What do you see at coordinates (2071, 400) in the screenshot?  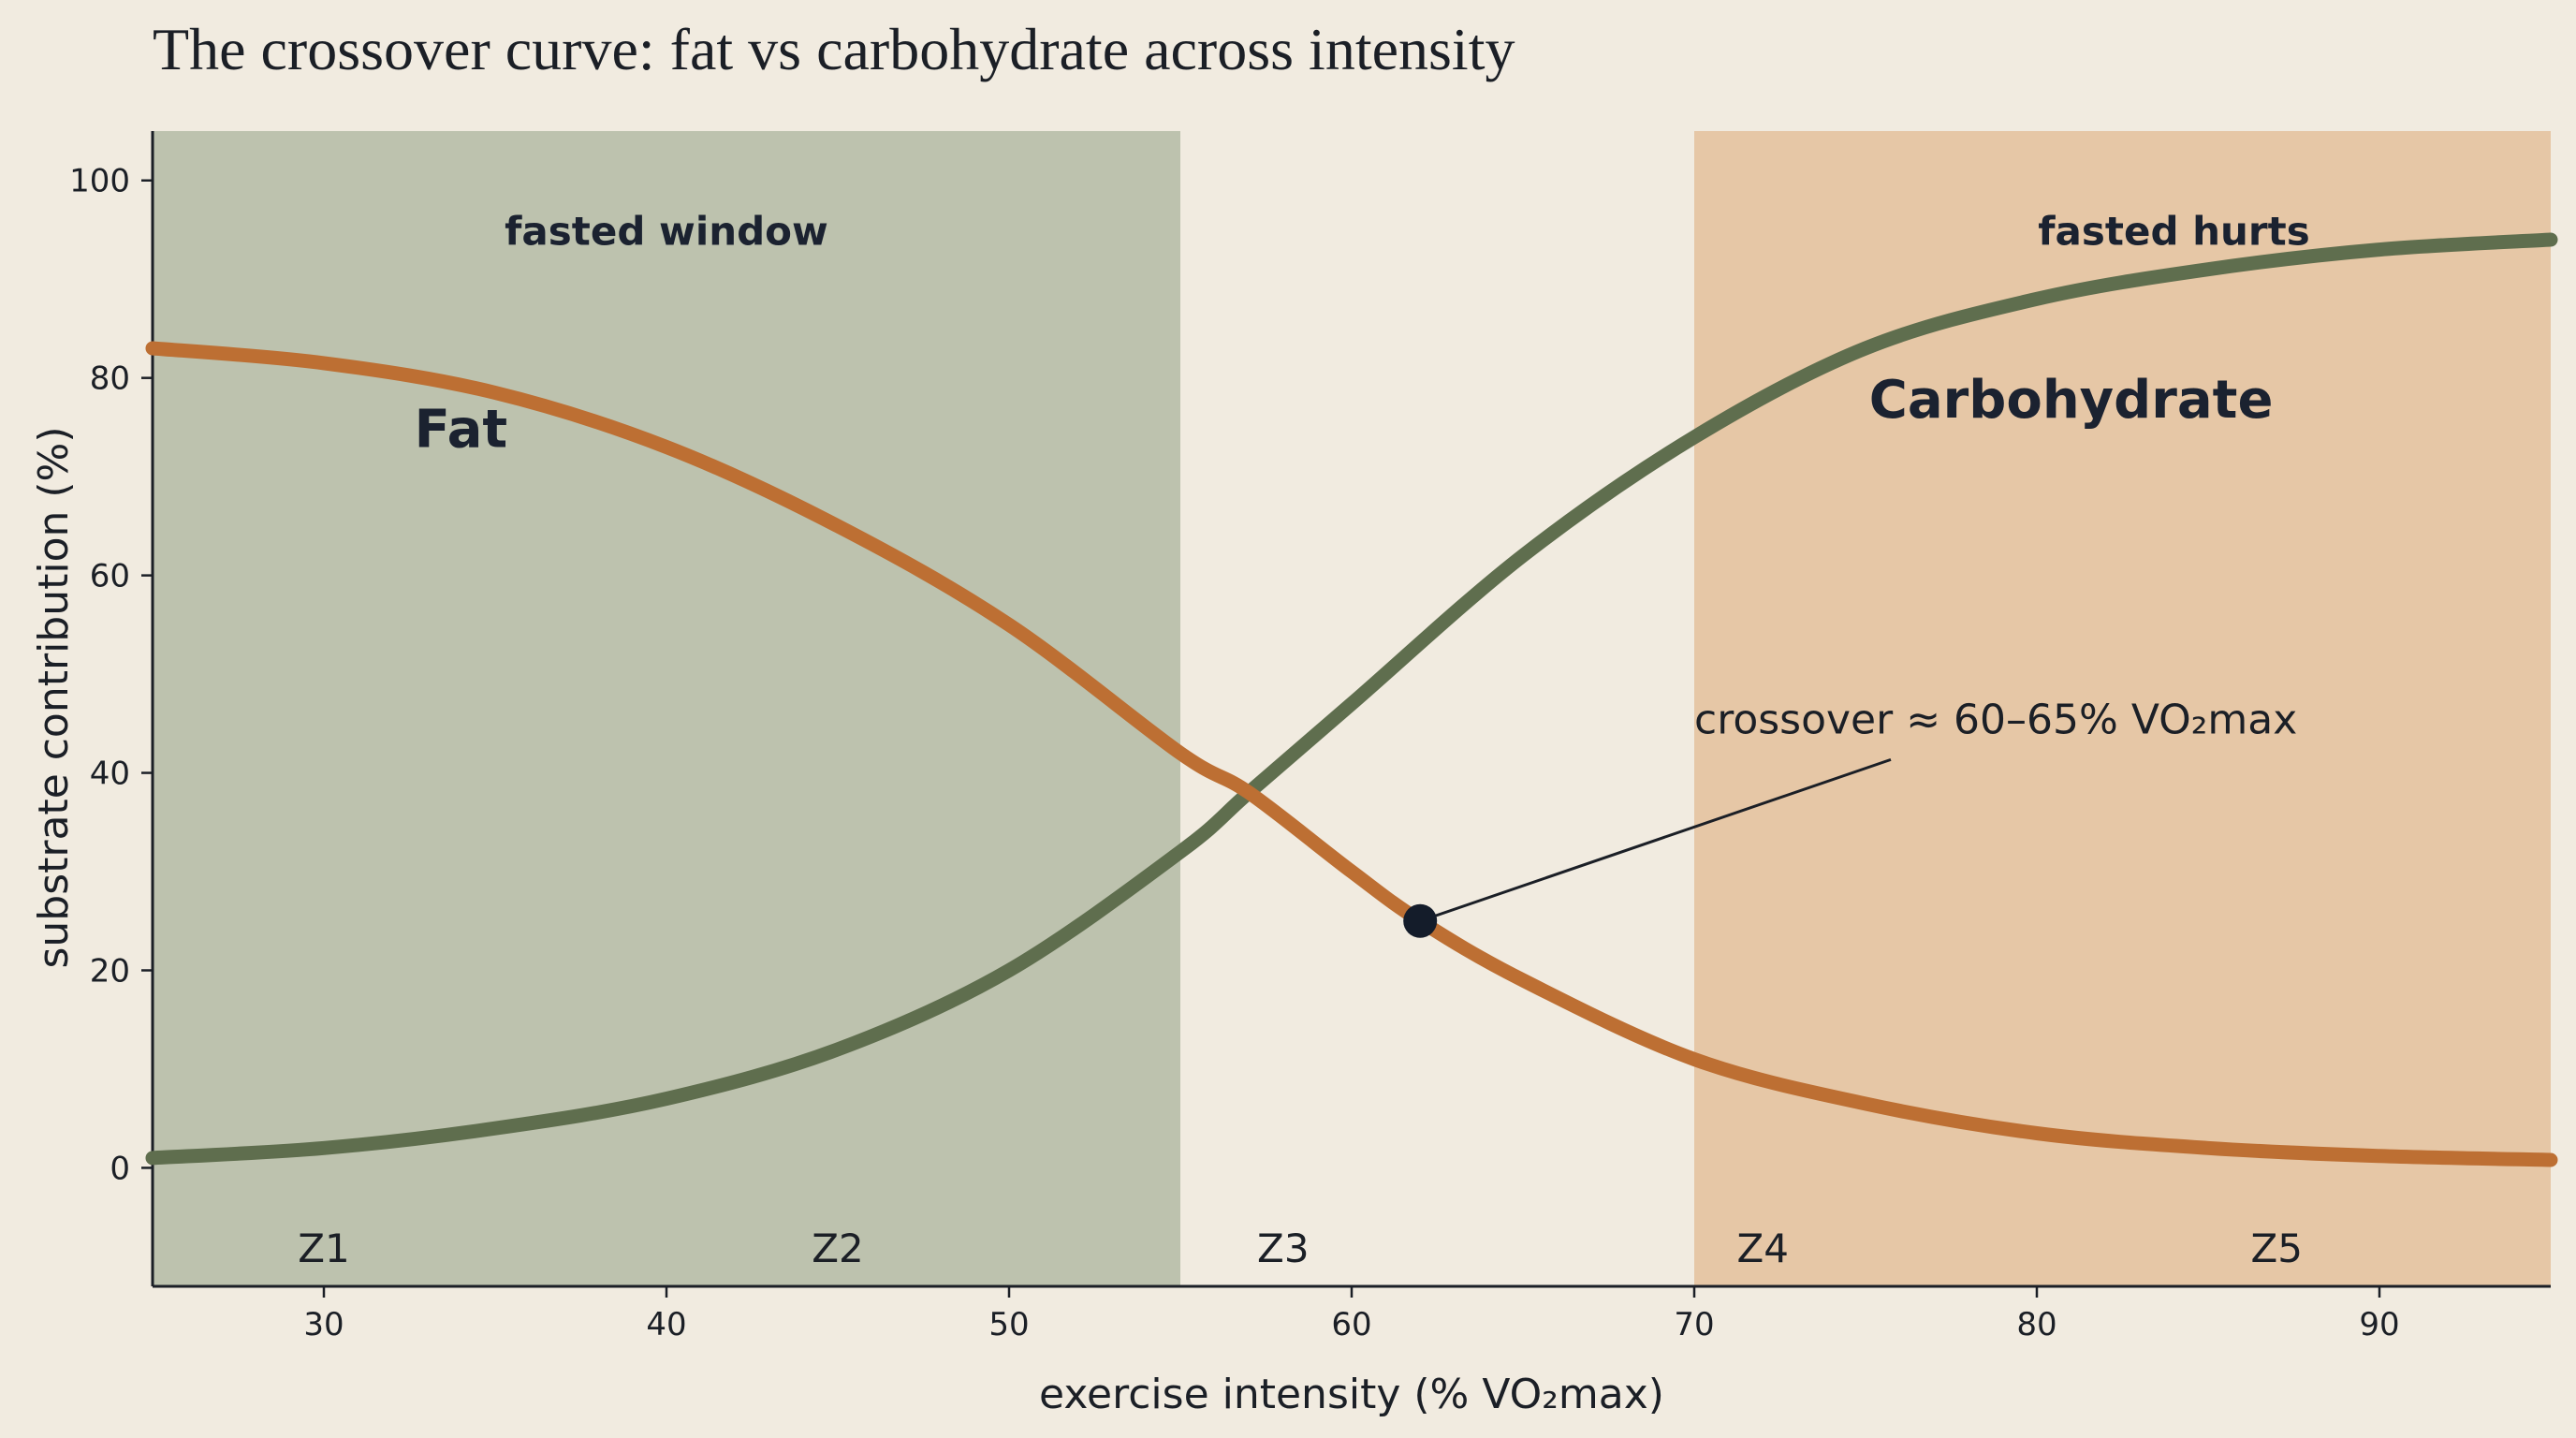 I see `series-label-carbohydrate: Carbohydrate` at bounding box center [2071, 400].